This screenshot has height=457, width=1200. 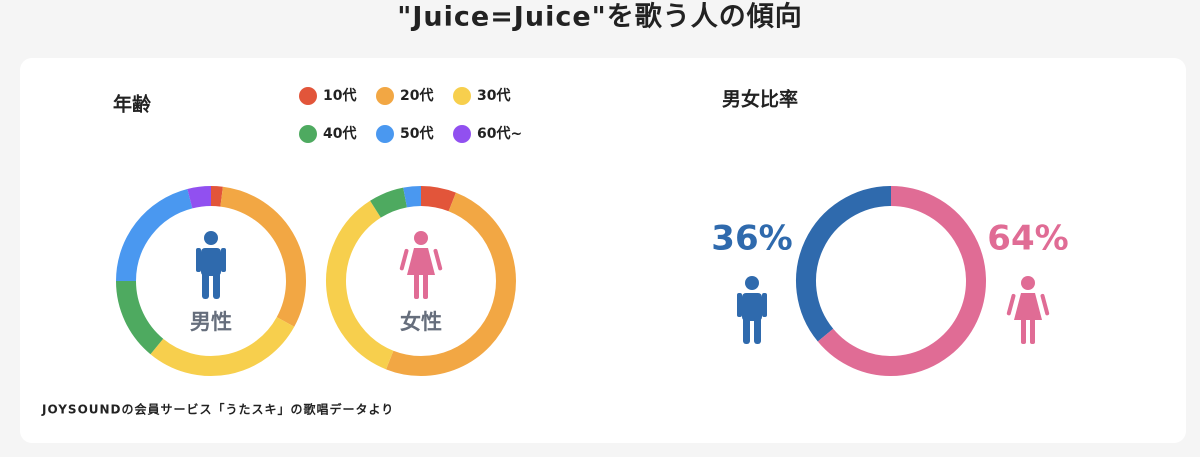 What do you see at coordinates (1027, 239) in the screenshot?
I see `value-label: 64%` at bounding box center [1027, 239].